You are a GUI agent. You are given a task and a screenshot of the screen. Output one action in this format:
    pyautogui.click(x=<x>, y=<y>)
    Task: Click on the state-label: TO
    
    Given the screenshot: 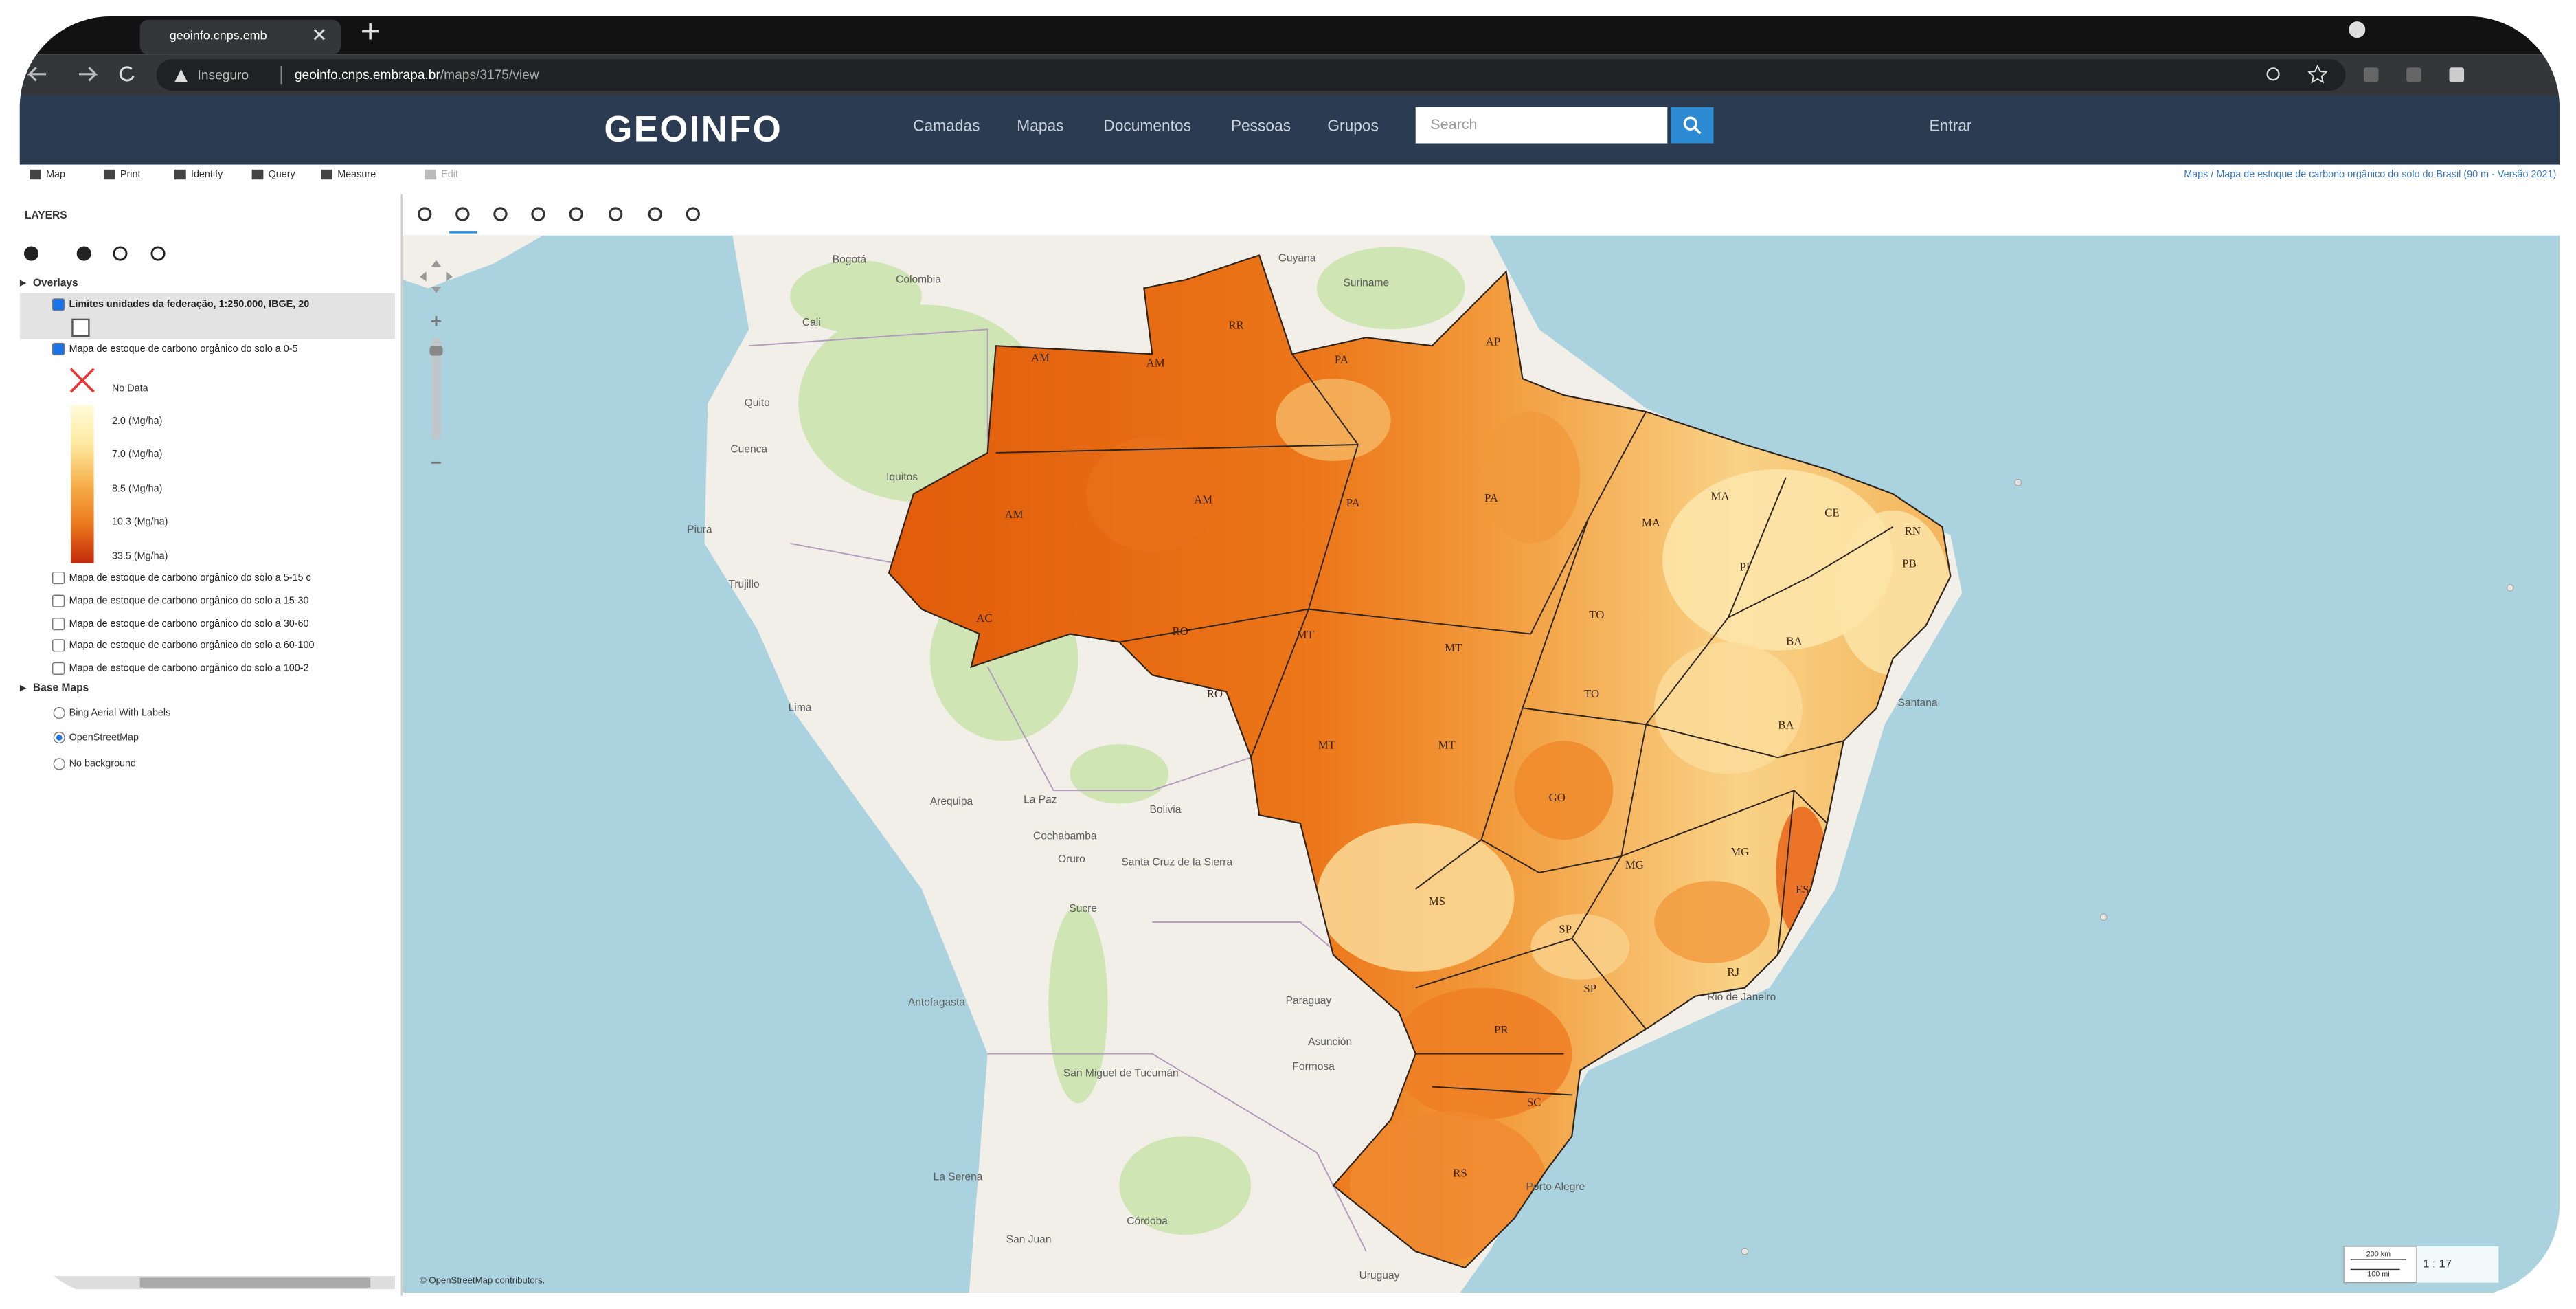 What is the action you would take?
    pyautogui.click(x=1596, y=614)
    